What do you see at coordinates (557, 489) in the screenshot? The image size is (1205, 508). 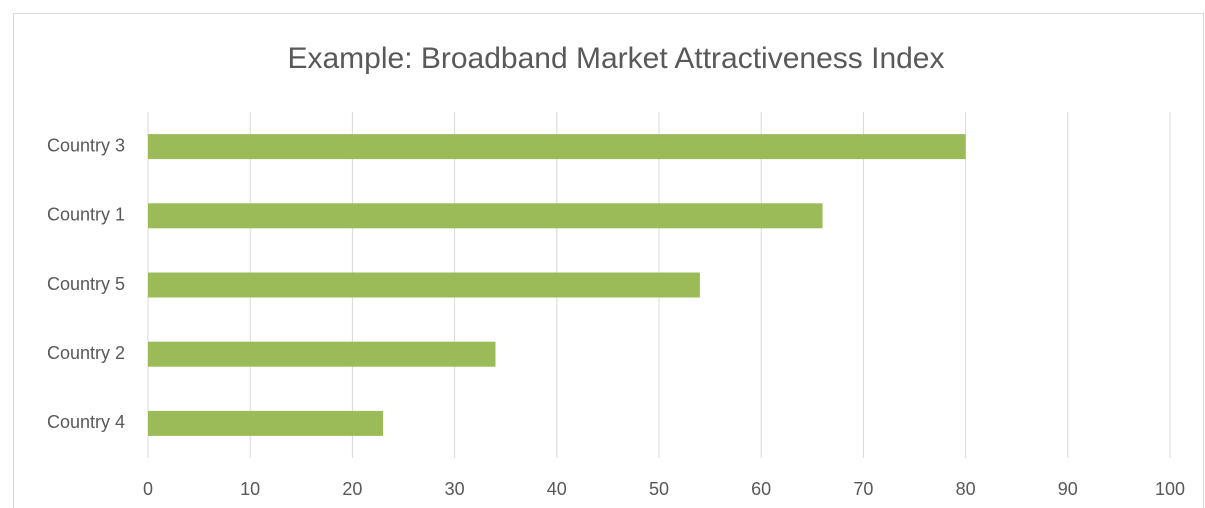 I see `x-tick-label: 40` at bounding box center [557, 489].